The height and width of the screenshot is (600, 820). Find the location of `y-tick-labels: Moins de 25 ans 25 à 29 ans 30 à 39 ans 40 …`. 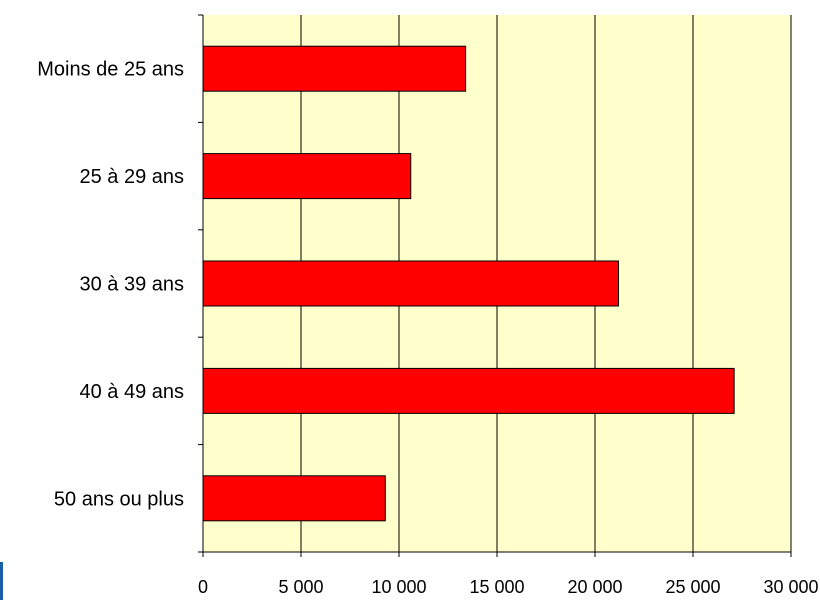

y-tick-labels: Moins de 25 ans 25 à 29 ans 30 à 39 ans 40 … is located at coordinates (110, 285).